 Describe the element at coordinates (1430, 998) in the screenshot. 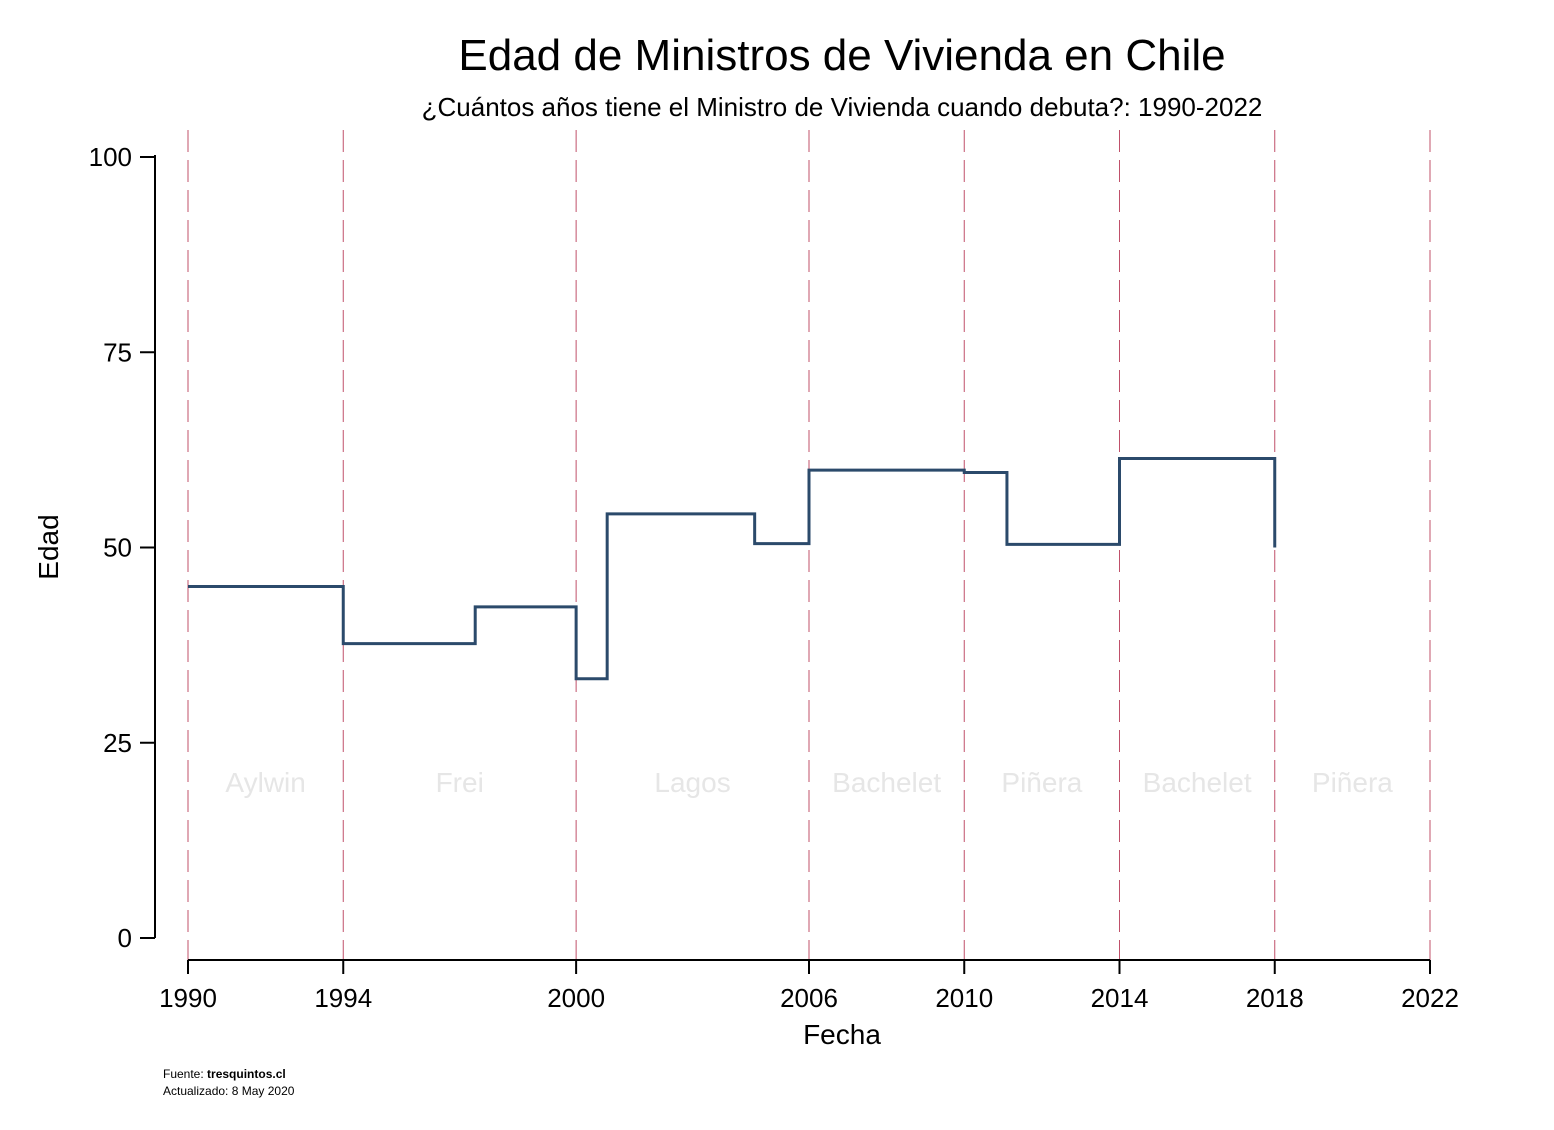

I see `x-tick-label: 2022` at that location.